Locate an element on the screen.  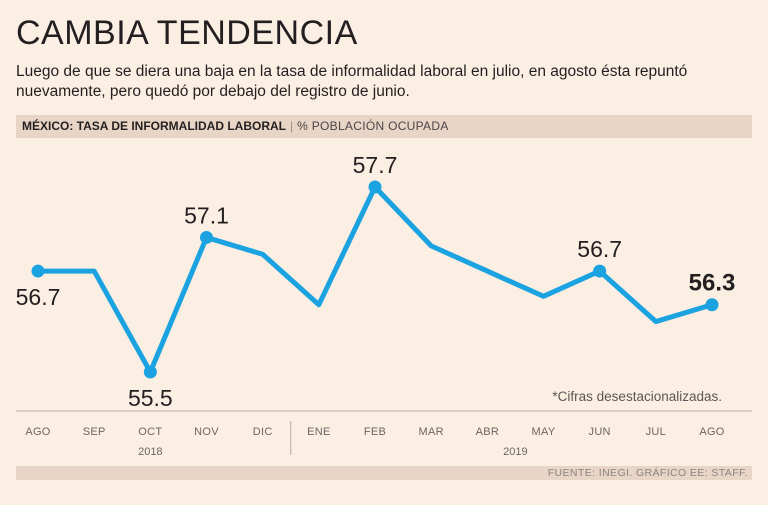
x-tick-label-ago-12: AGO is located at coordinates (711, 432).